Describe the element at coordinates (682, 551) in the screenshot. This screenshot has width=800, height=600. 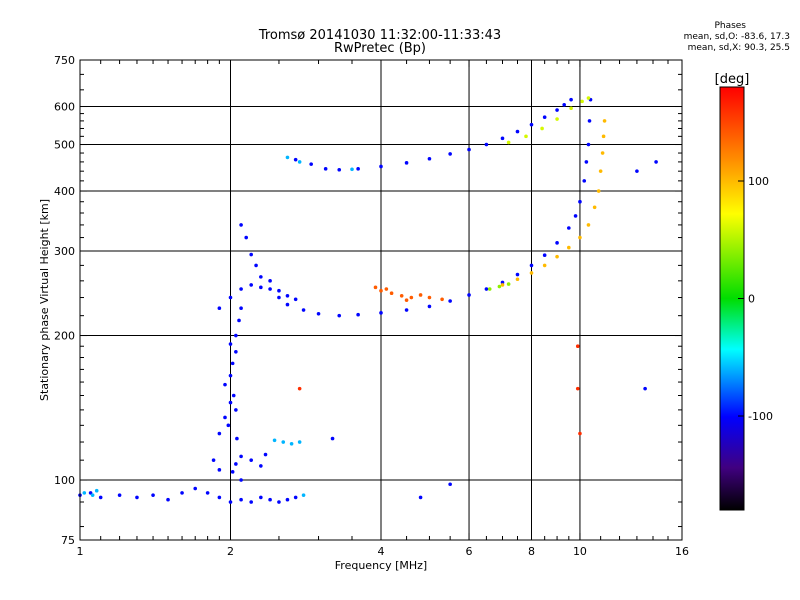
I see `x-tick-label: 16` at that location.